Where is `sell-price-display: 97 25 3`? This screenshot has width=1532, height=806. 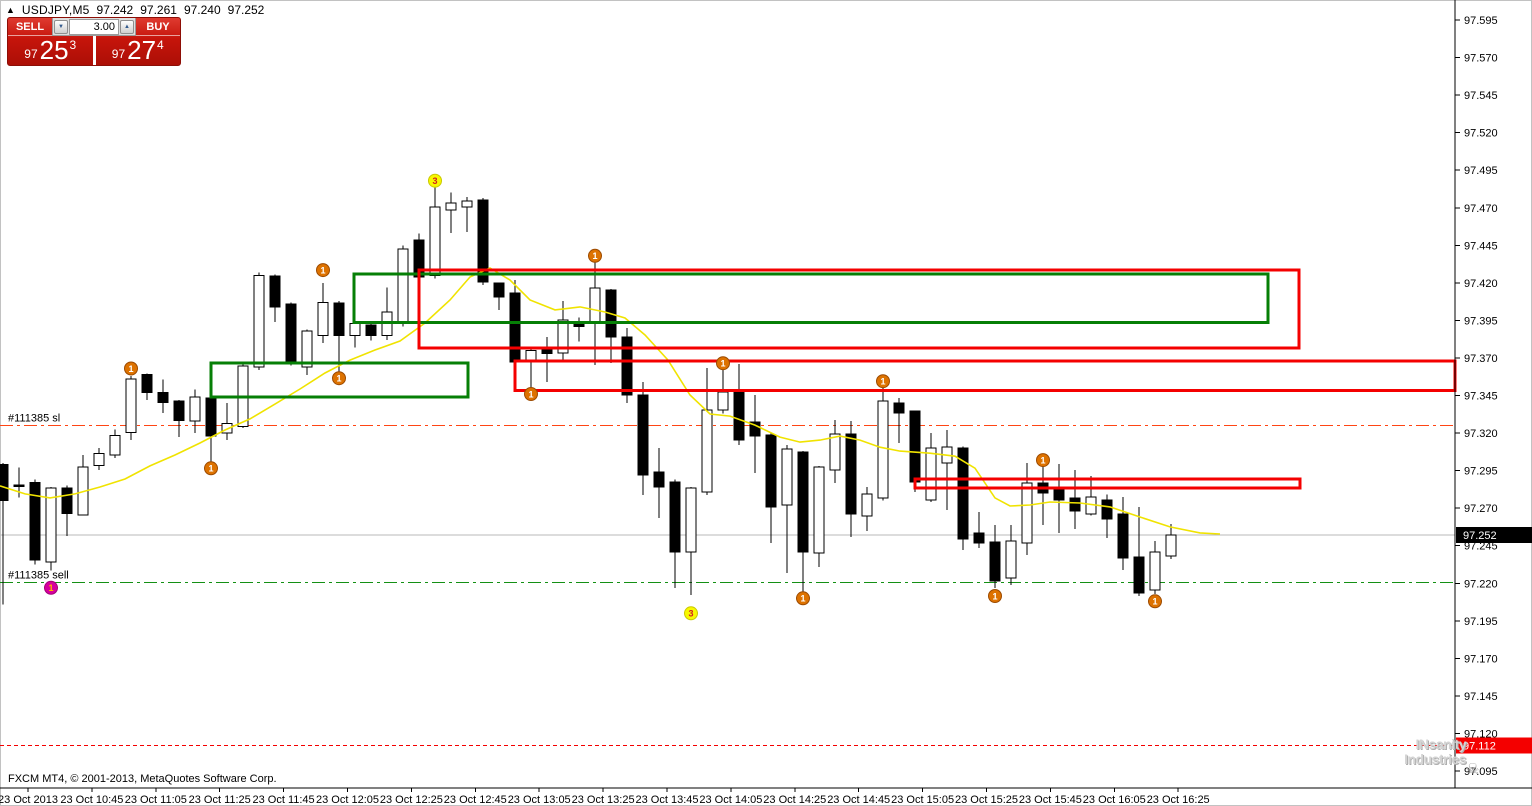 sell-price-display: 97 25 3 is located at coordinates (50, 50).